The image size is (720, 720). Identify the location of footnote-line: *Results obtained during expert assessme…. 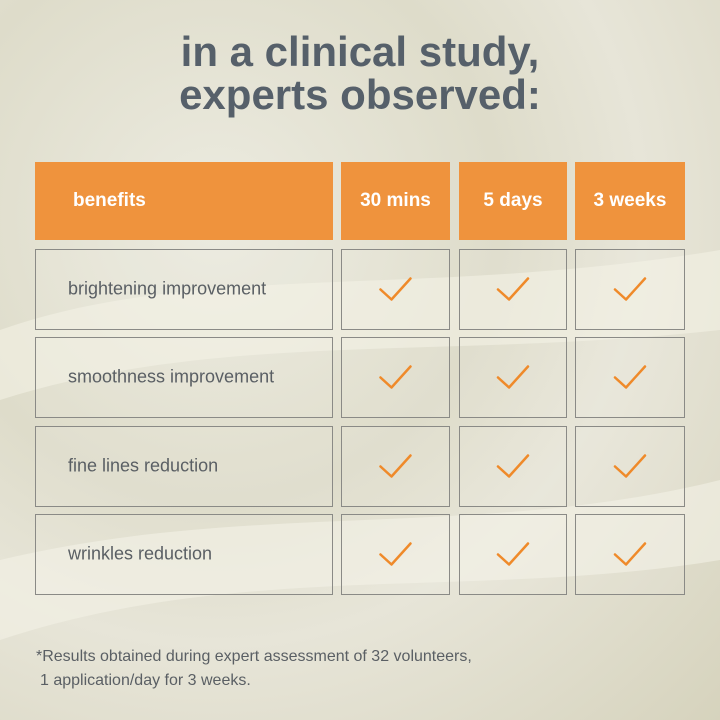
(254, 656).